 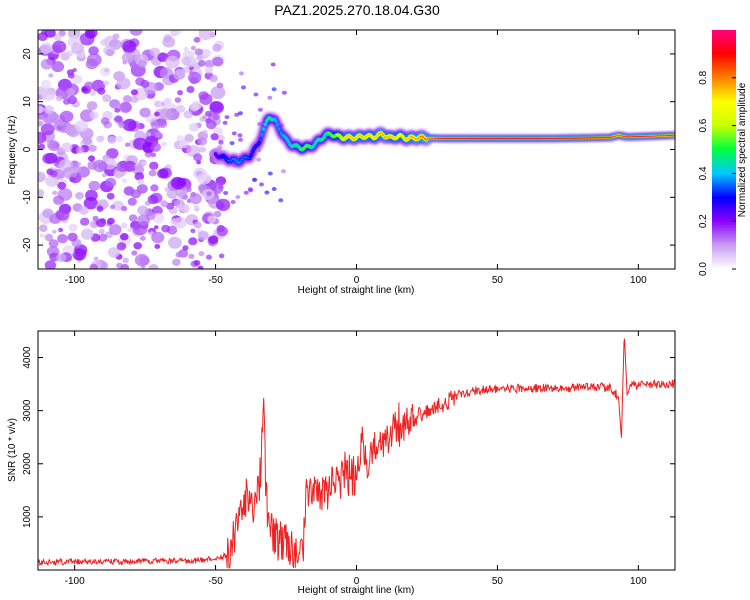 What do you see at coordinates (357, 10) in the screenshot?
I see `figure-title: PAZ1.2025.270.18.04.G30` at bounding box center [357, 10].